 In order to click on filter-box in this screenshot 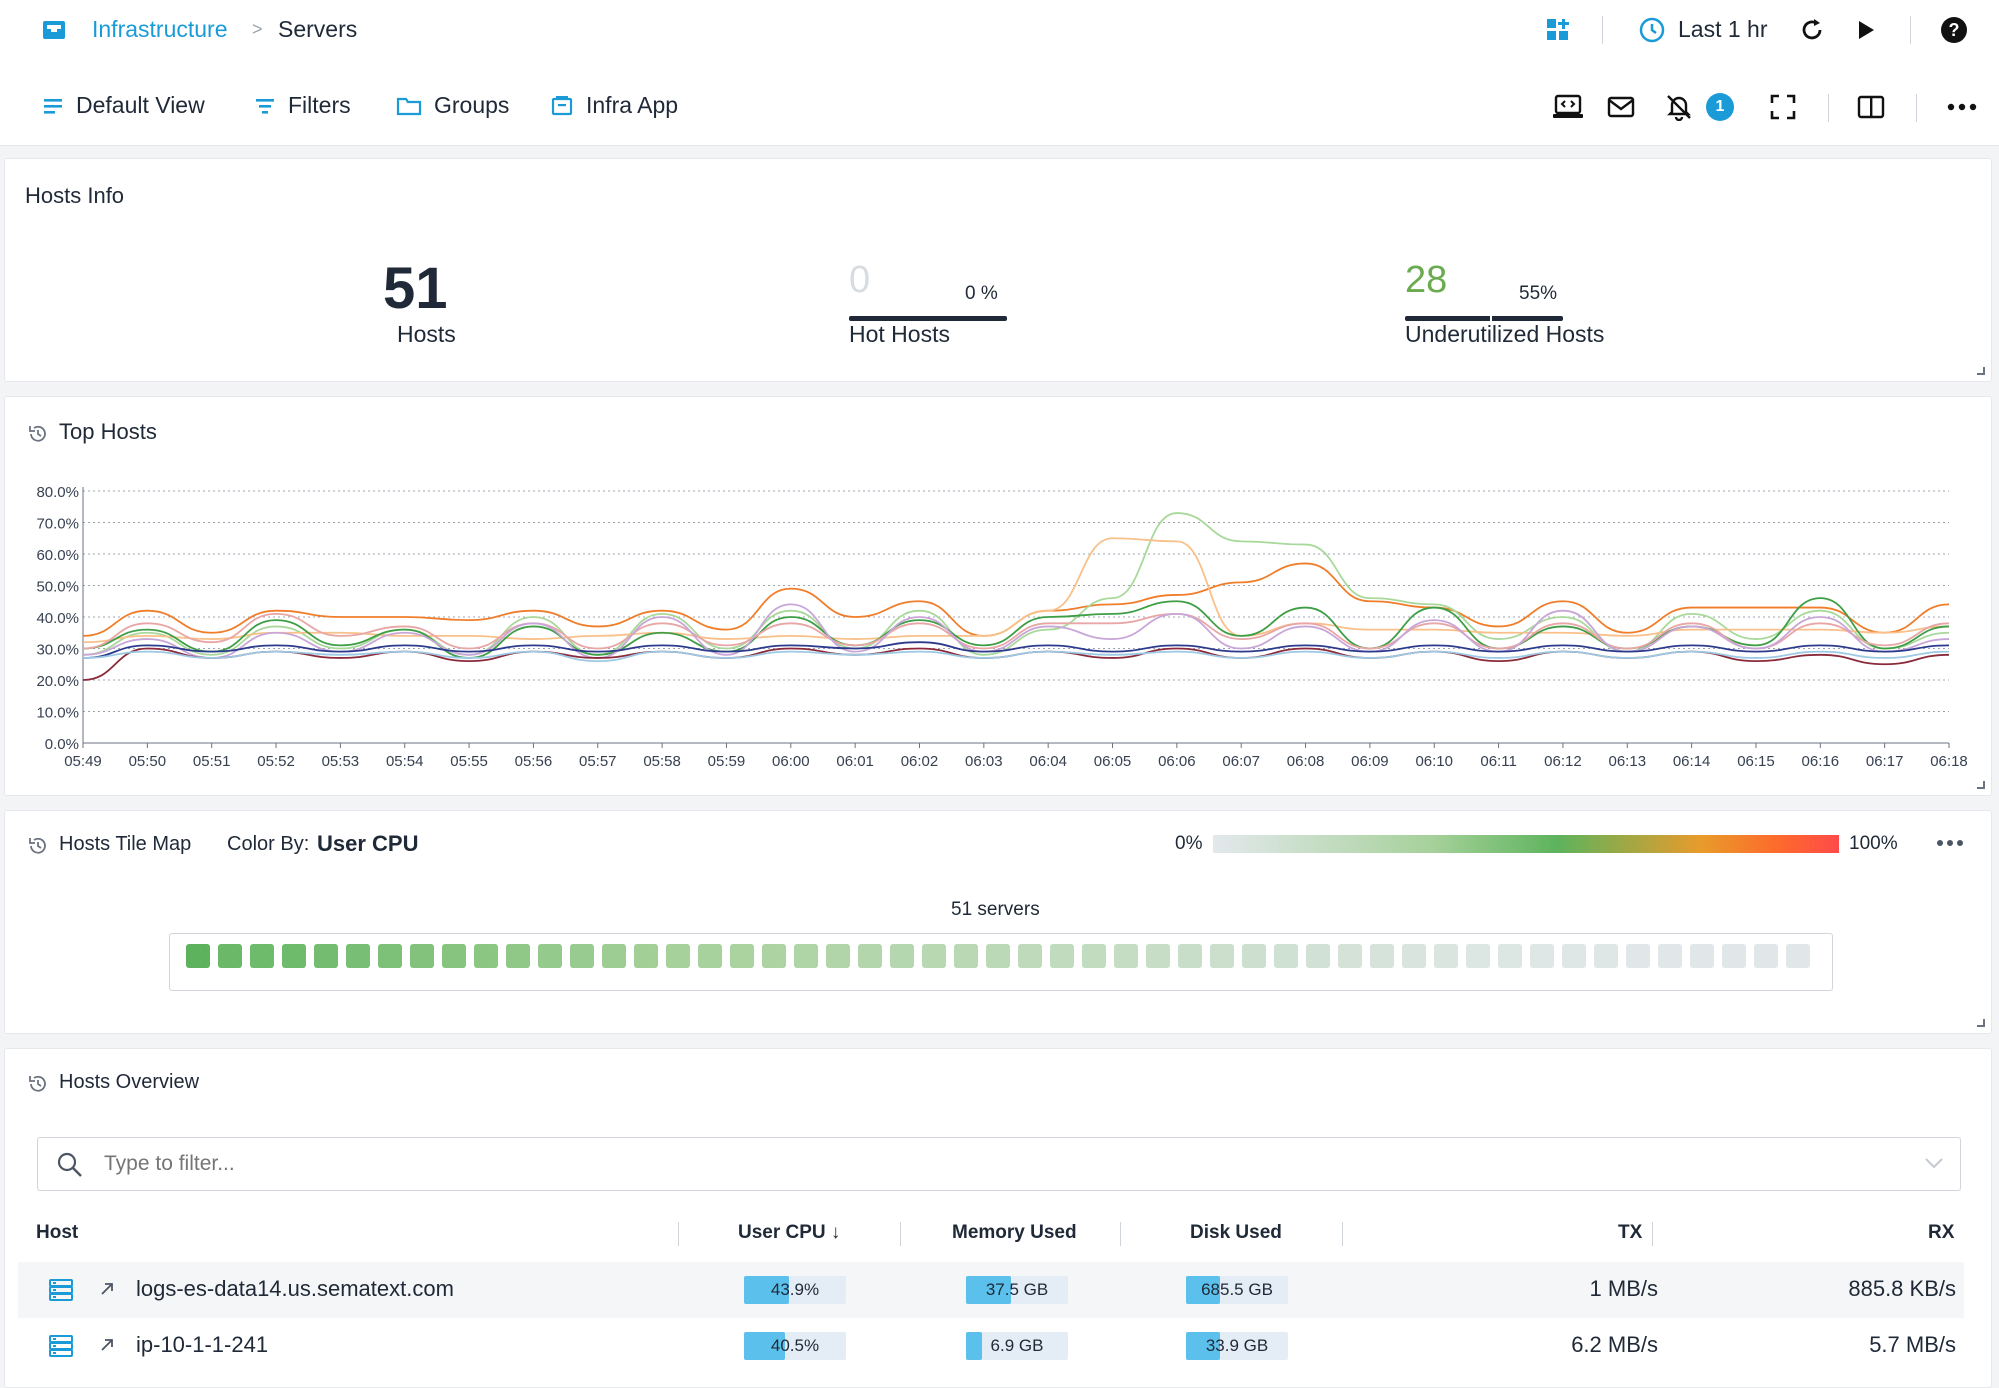, I will do `click(999, 1164)`.